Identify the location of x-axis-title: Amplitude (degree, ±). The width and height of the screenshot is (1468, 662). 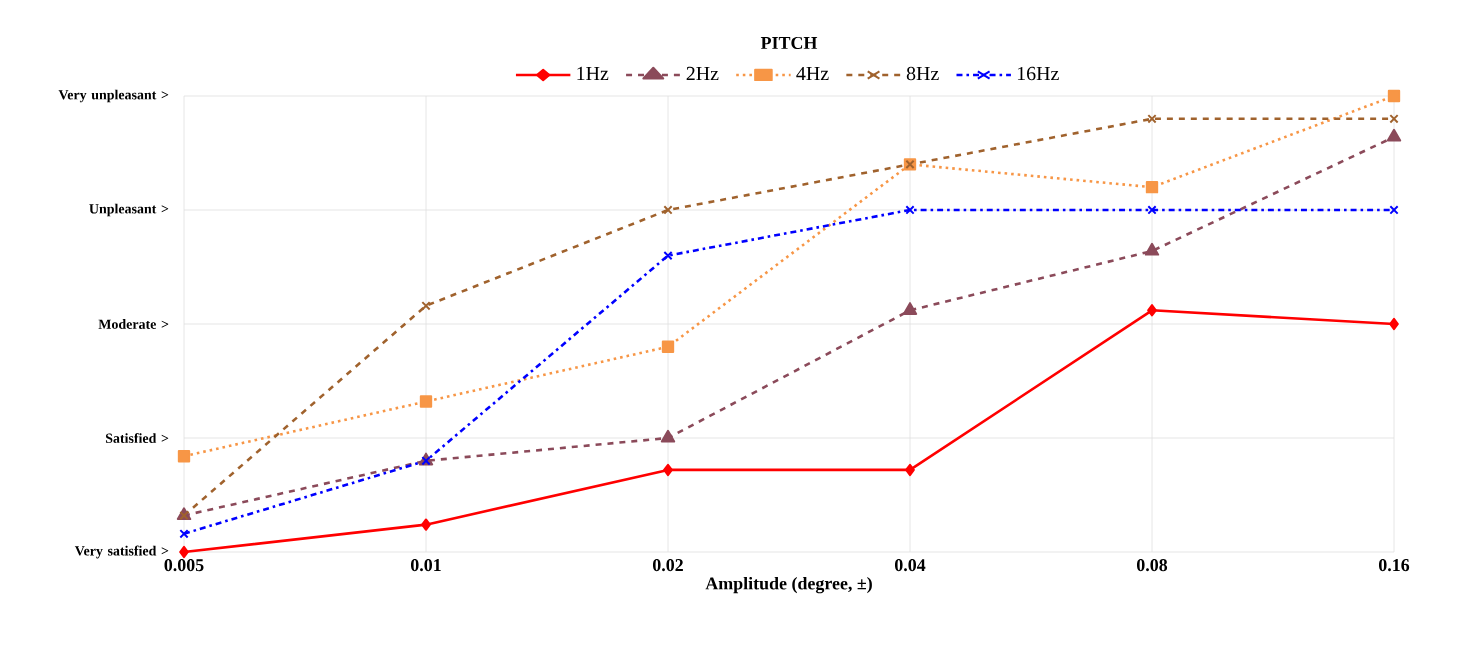
(788, 585).